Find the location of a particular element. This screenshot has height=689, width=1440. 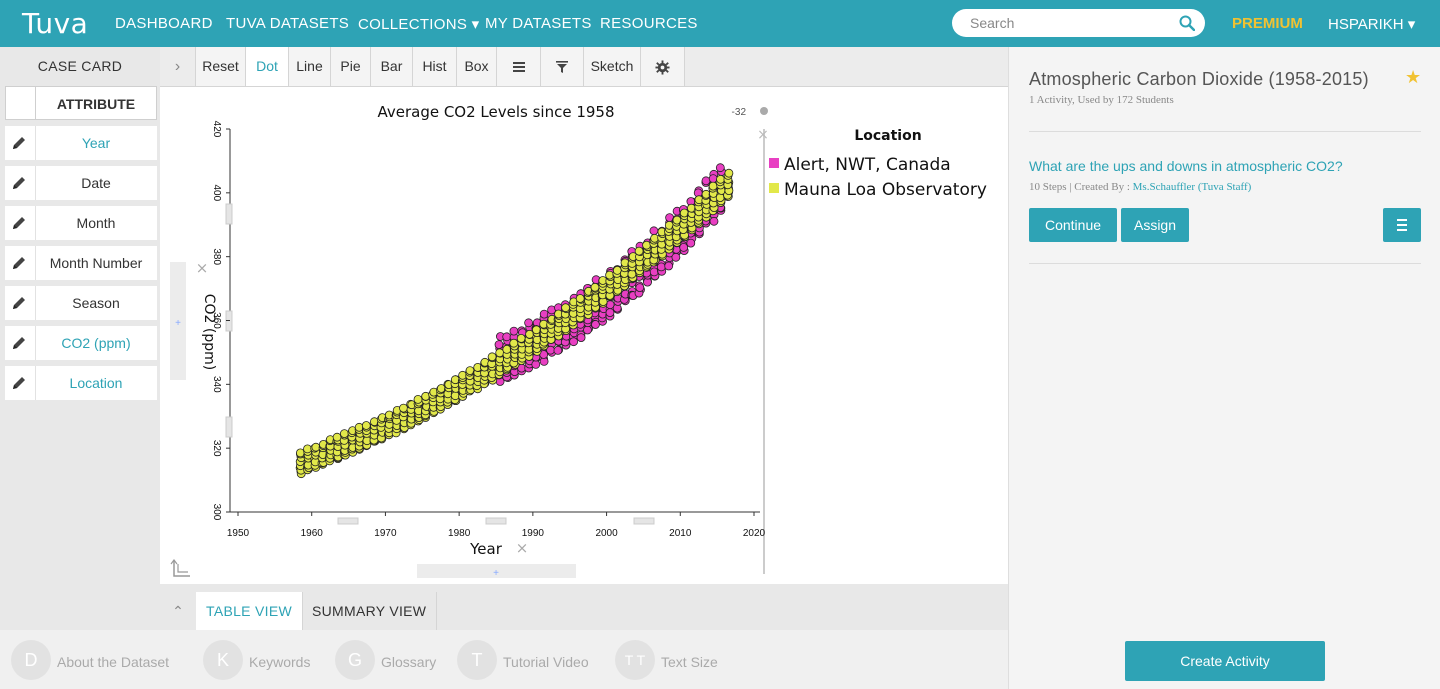

y-axis-drop-zone is located at coordinates (178, 321).